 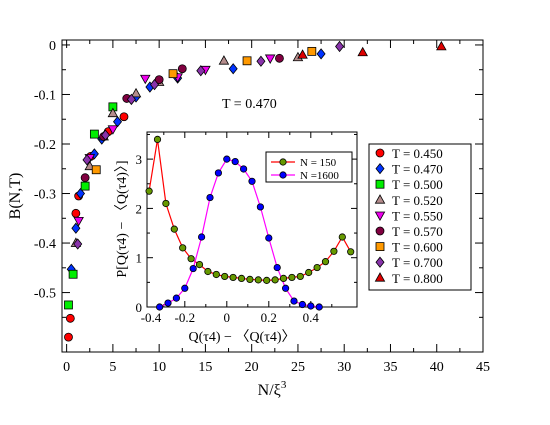 What do you see at coordinates (45, 145) in the screenshot?
I see `main-y-tick-label: -0.2` at bounding box center [45, 145].